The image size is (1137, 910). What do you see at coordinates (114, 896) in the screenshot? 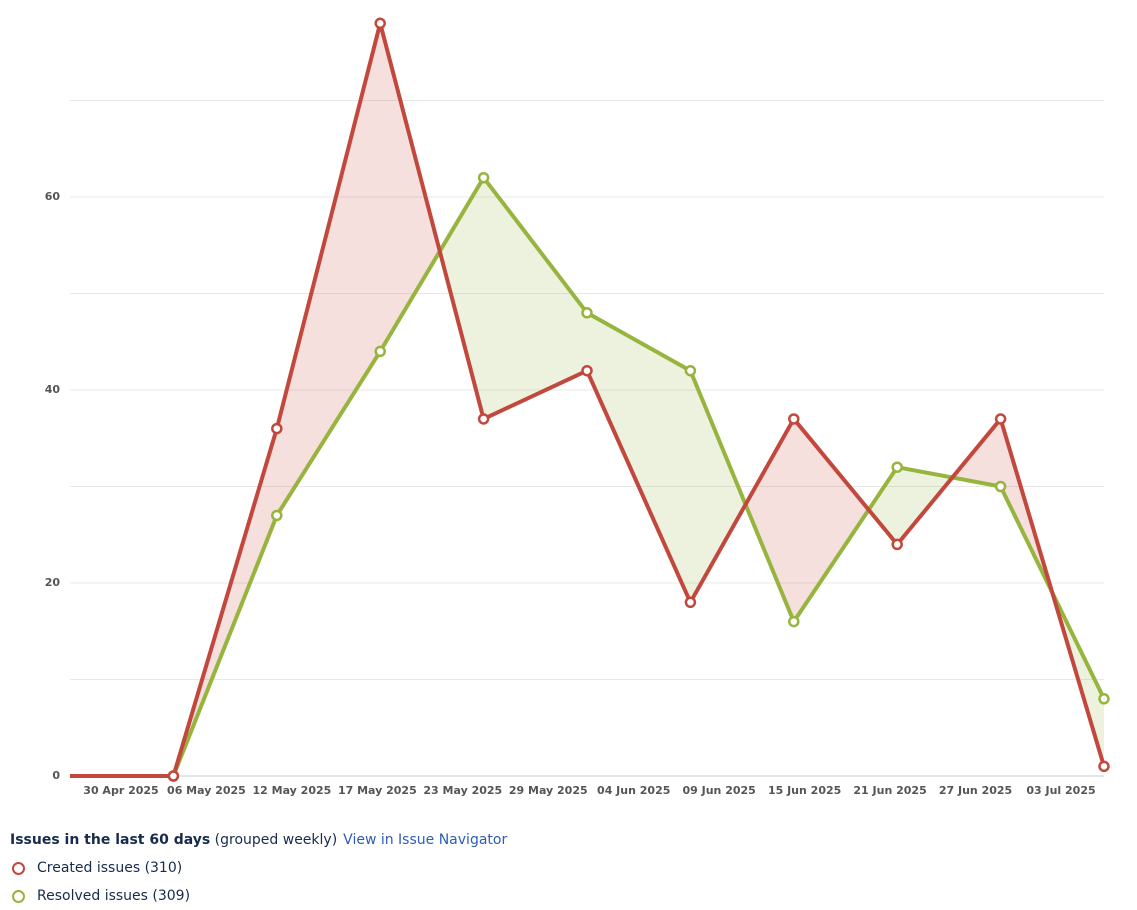
I see `legend-label: Resolved issues (309)` at bounding box center [114, 896].